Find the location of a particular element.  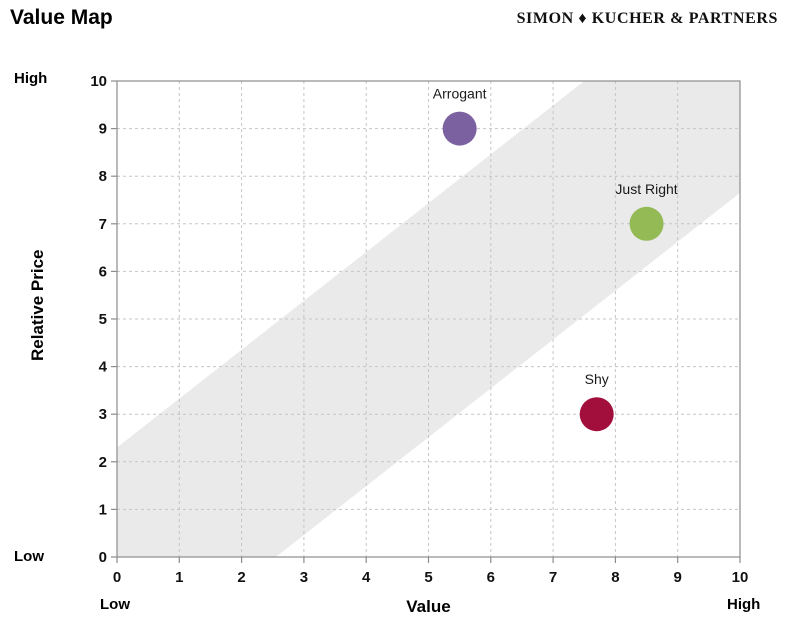

y-axis-high-label: High is located at coordinates (31, 78).